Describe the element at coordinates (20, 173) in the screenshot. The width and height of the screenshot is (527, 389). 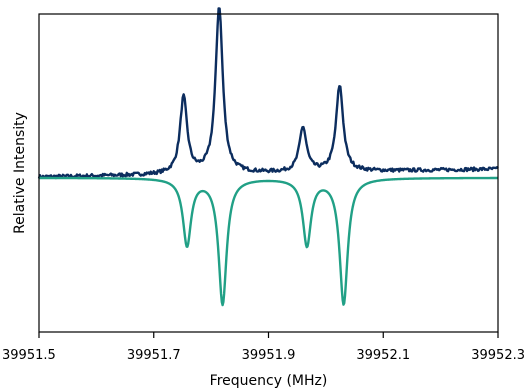
I see `y-axis-label: Relative Intensity` at that location.